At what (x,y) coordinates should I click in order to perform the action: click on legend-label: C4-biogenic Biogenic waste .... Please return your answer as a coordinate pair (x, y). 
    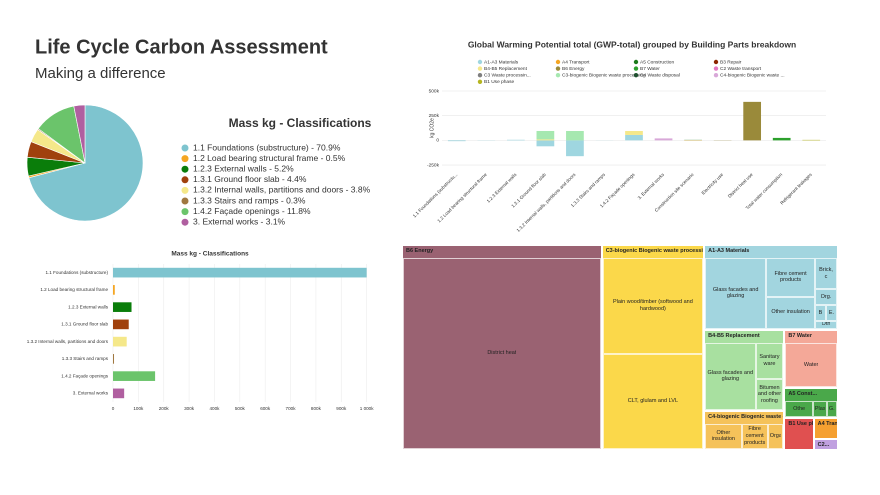
    Looking at the image, I should click on (752, 75).